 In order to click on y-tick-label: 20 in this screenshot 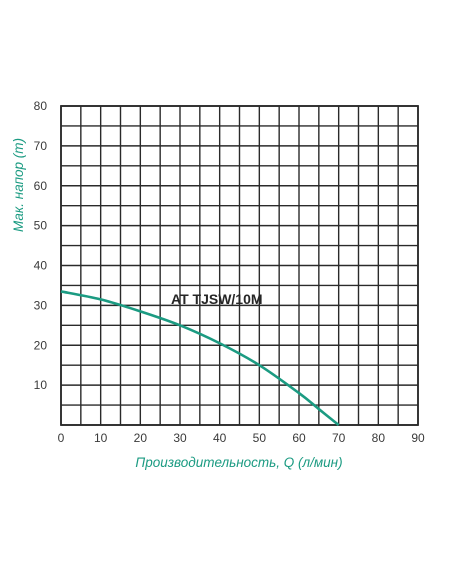, I will do `click(41, 345)`.